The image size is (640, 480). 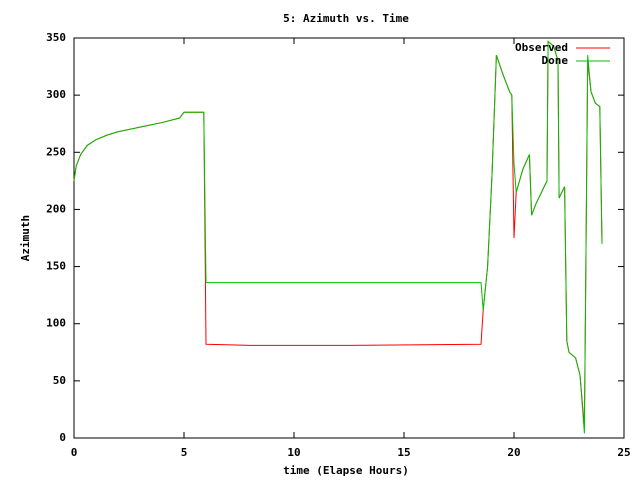 I want to click on x-tick-label: 20, so click(x=513, y=452).